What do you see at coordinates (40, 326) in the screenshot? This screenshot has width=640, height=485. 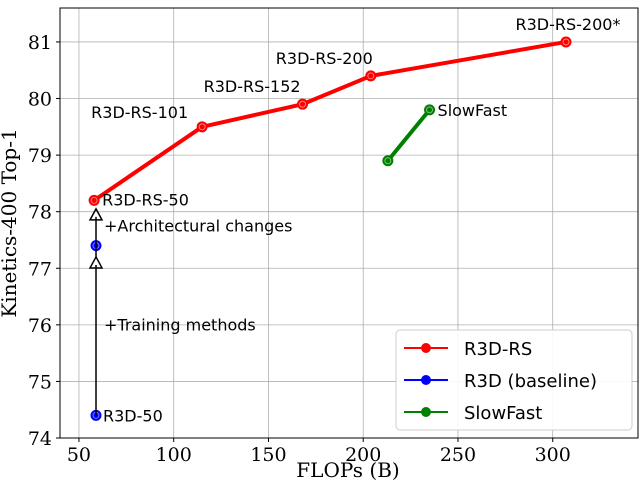 I see `y-tick-label: 76` at bounding box center [40, 326].